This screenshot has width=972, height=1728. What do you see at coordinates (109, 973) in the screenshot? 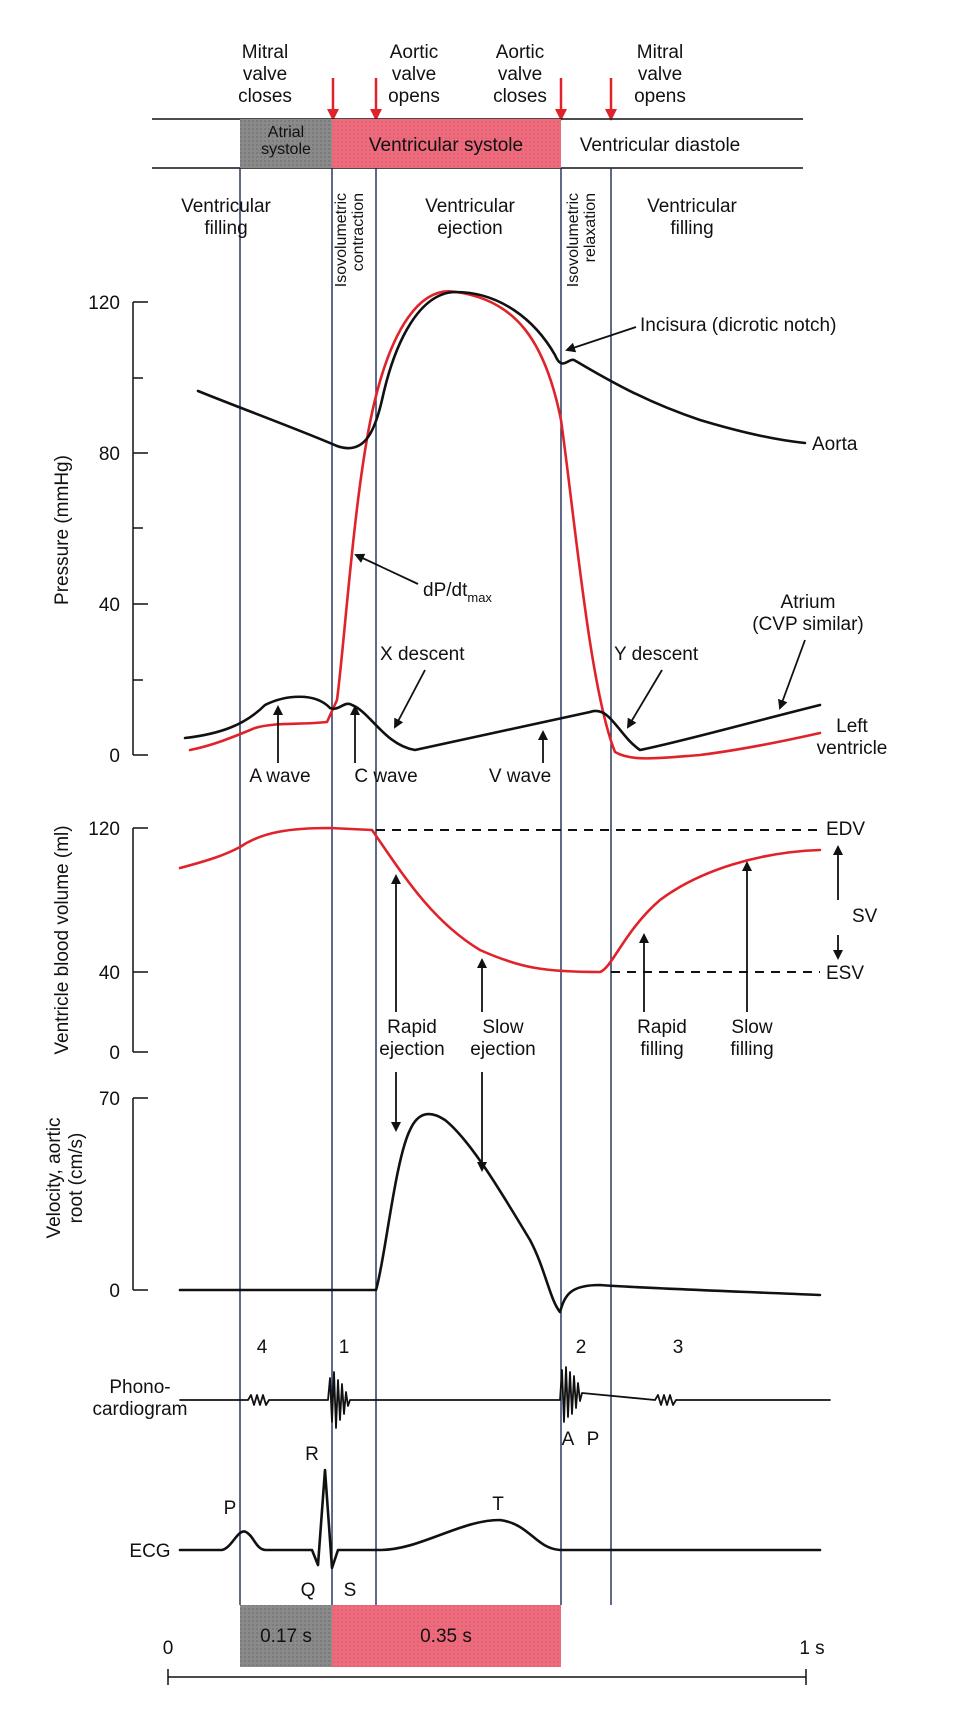
I see `volume-tick-40: 40` at bounding box center [109, 973].